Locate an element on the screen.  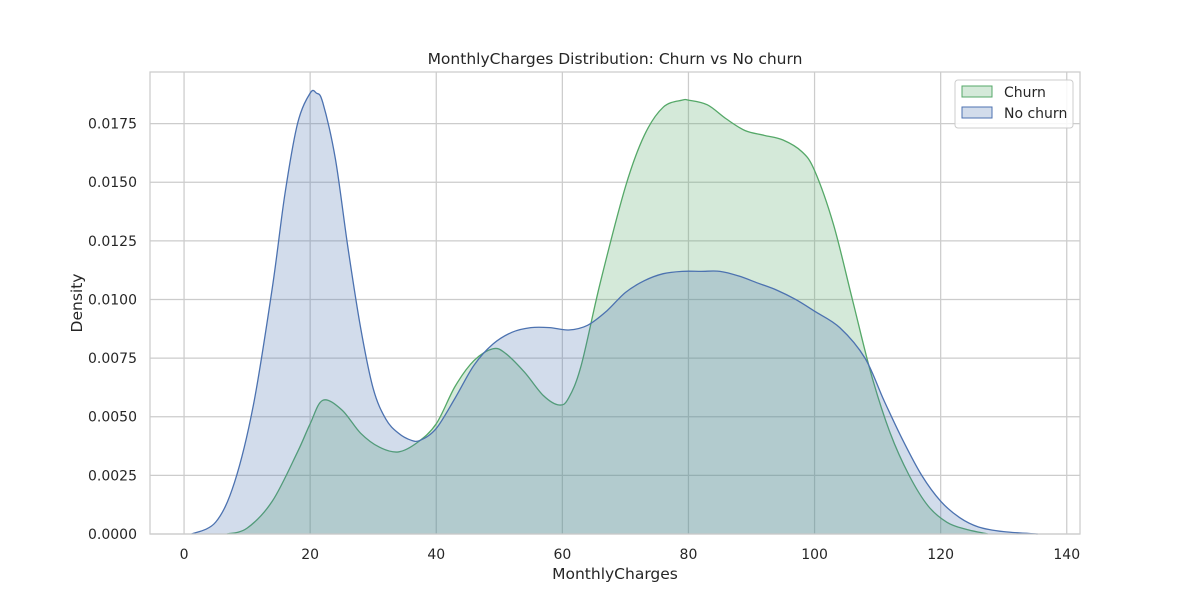
x-tick-label: 20 is located at coordinates (310, 555).